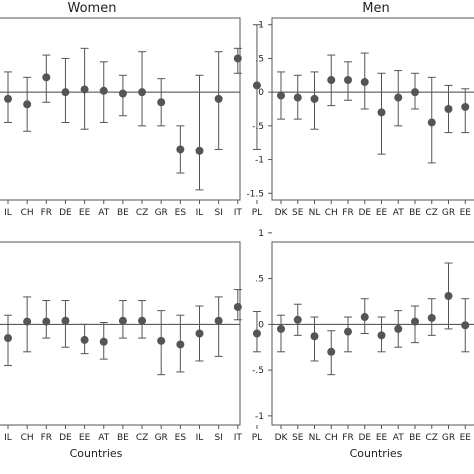  I want to click on x-tick-label: PL, so click(257, 213).